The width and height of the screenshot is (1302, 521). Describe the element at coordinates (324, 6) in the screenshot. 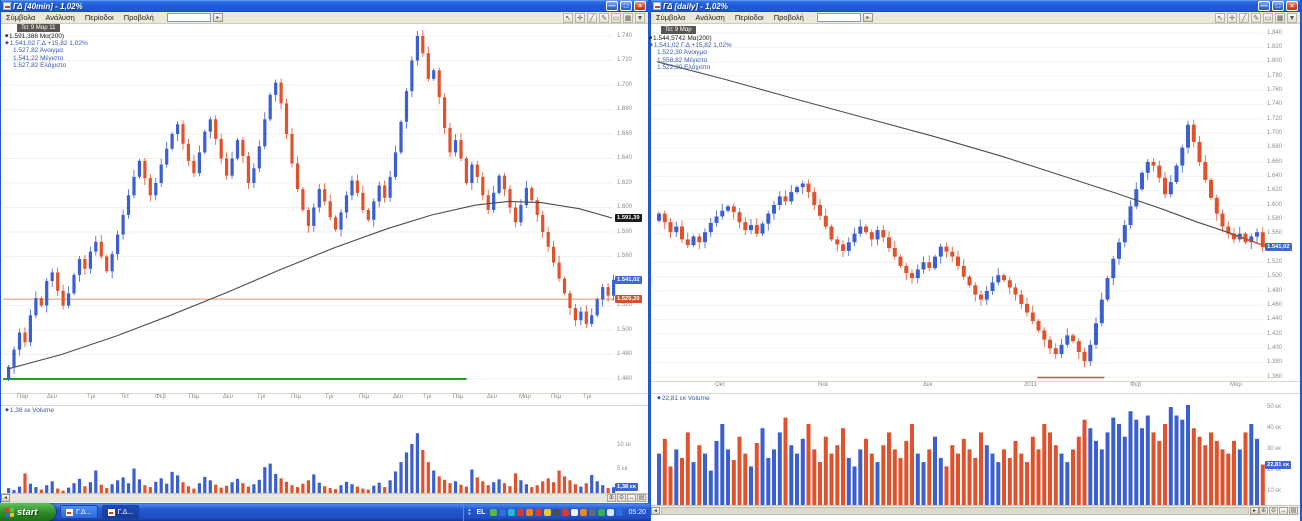

I see `titlebar-40min: ΓΔ [40min] - 1,02% — □ ×` at that location.